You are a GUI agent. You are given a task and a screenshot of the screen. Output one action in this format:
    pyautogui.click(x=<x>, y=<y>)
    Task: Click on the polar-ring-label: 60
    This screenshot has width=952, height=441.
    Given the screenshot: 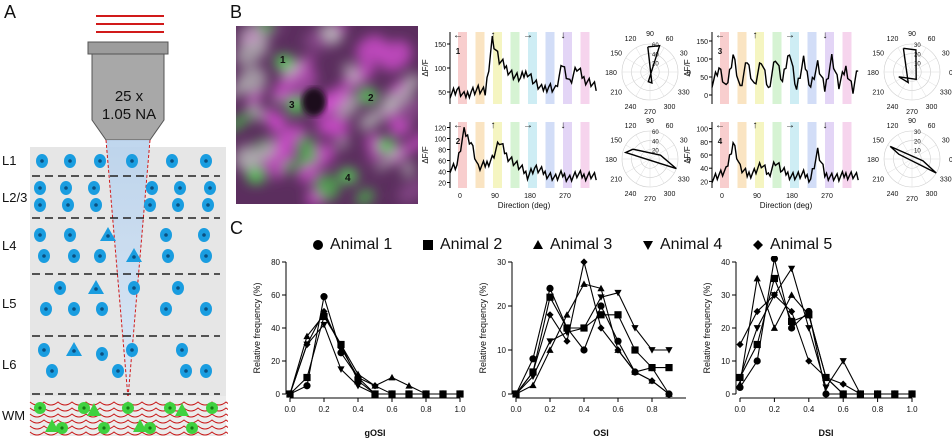 What is the action you would take?
    pyautogui.click(x=655, y=133)
    